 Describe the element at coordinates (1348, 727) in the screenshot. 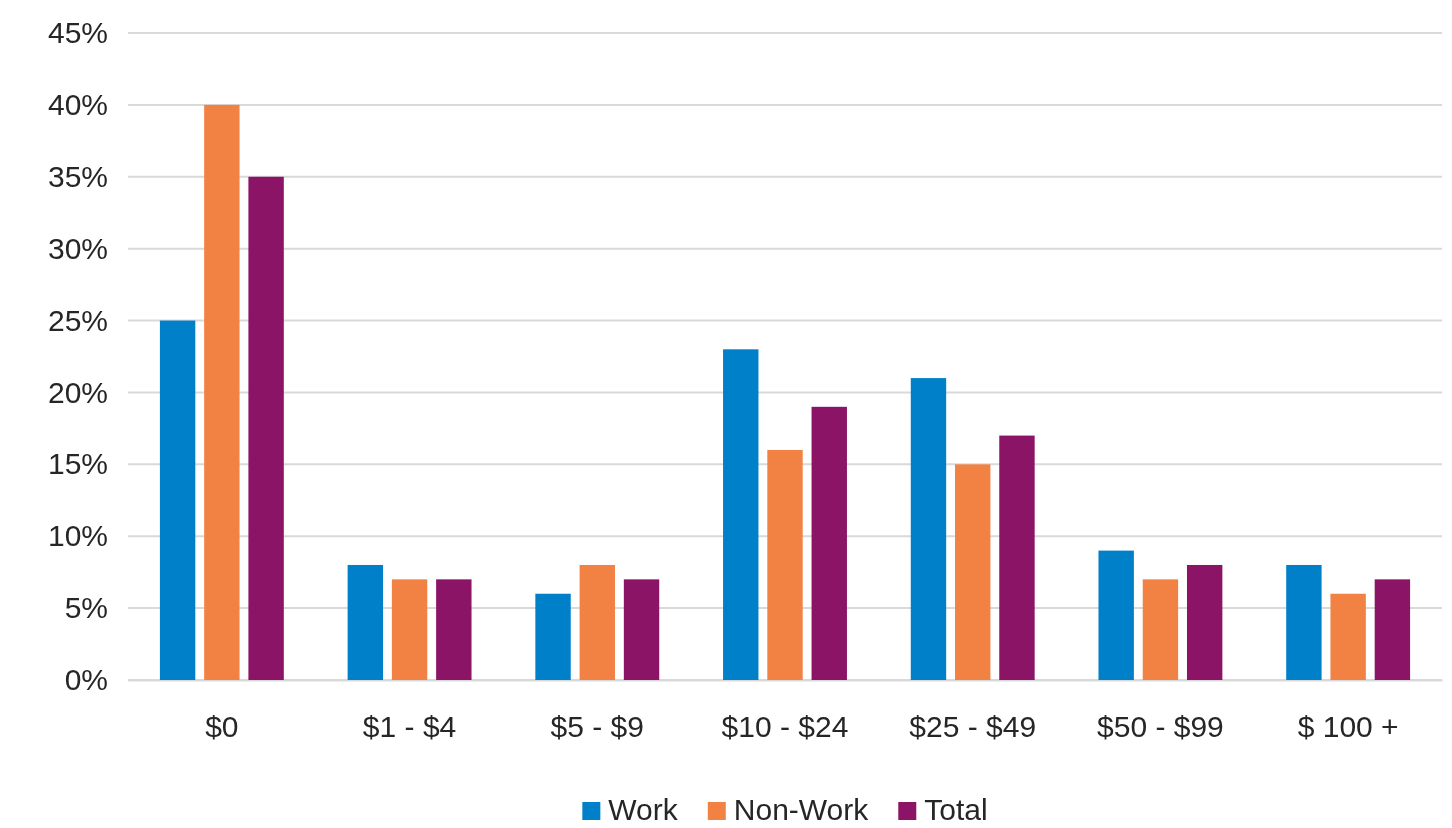

I see `x-tick-label: $ 100 +` at that location.